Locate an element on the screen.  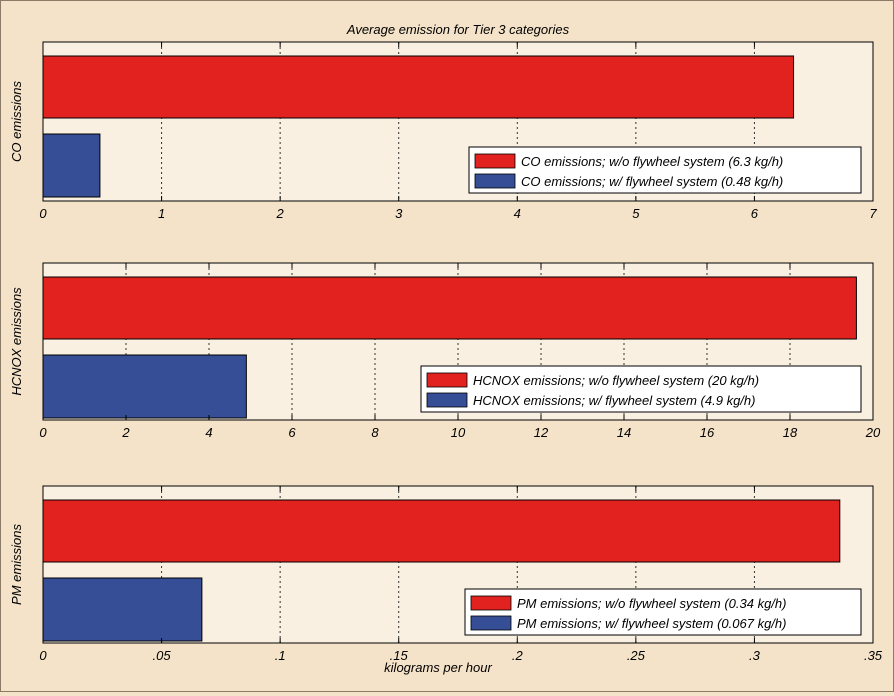
x-tick-label: .15 is located at coordinates (399, 655).